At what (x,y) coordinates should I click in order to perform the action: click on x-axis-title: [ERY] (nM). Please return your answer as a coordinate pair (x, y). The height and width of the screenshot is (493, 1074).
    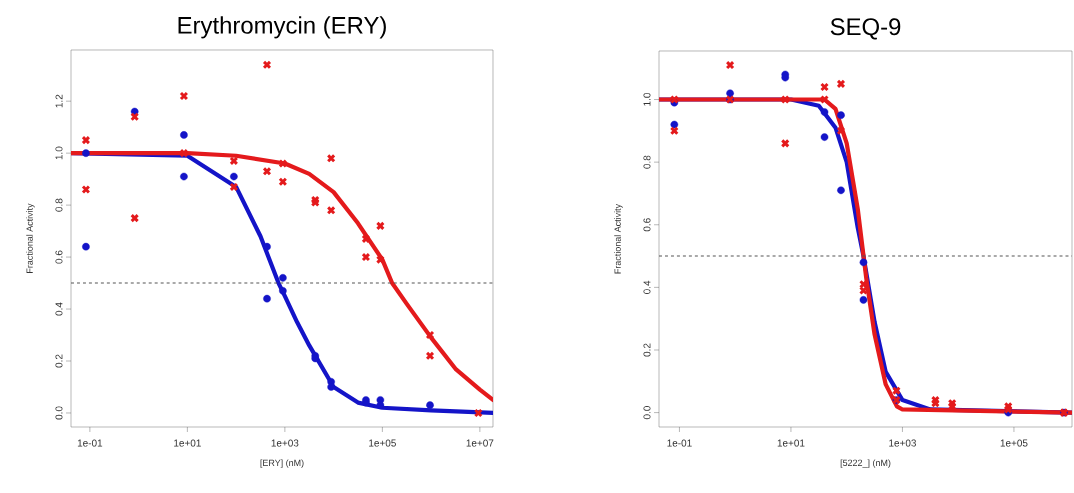
    Looking at the image, I should click on (282, 463).